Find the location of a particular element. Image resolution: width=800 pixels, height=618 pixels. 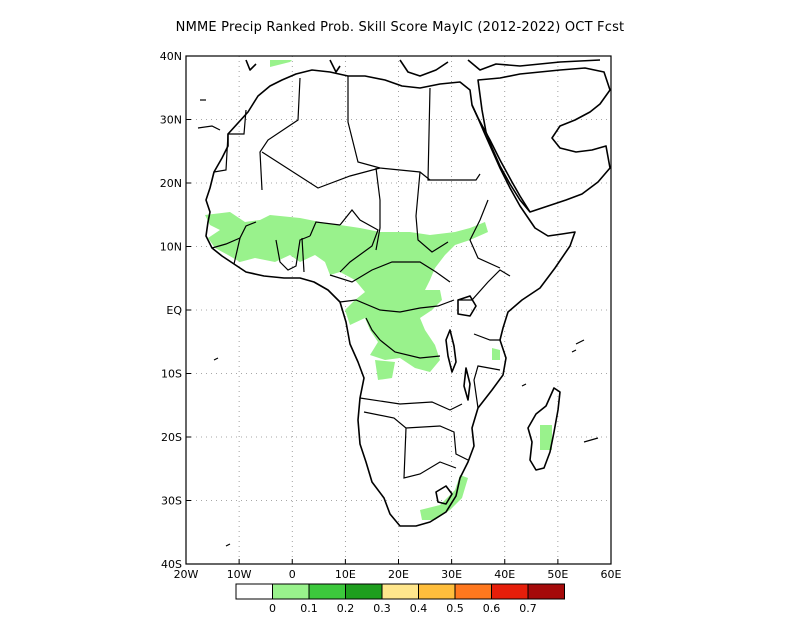

lat-tick-label: 40N is located at coordinates (171, 56).